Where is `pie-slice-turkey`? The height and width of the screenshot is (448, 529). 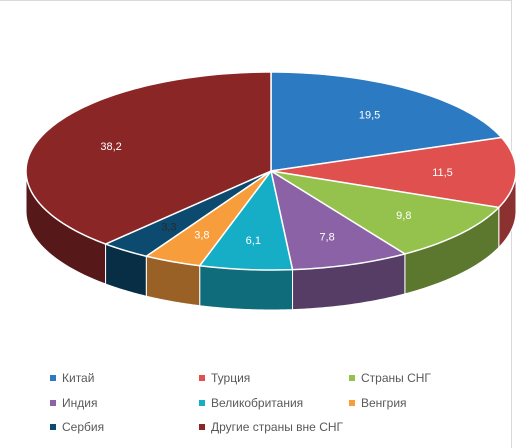 pie-slice-turkey is located at coordinates (393, 172).